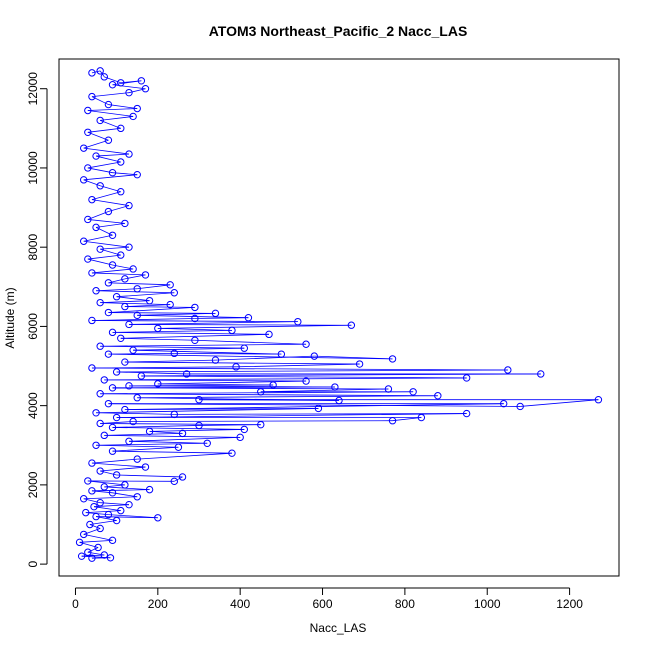 The image size is (650, 650). I want to click on x-tick-label: 800, so click(405, 604).